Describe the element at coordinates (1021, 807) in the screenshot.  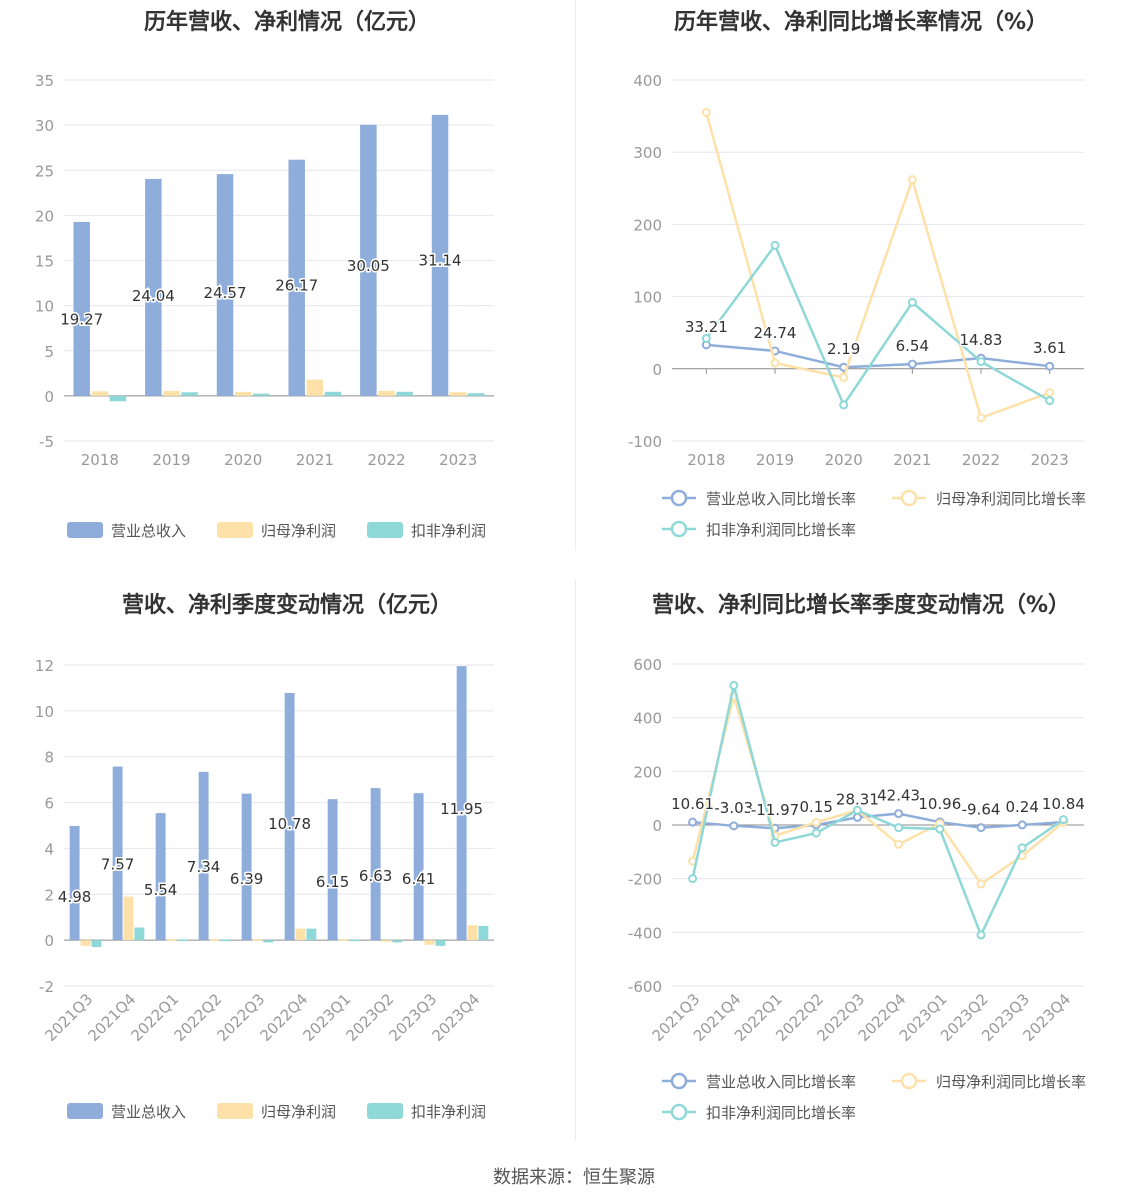
I see `data-label: 0.24` at that location.